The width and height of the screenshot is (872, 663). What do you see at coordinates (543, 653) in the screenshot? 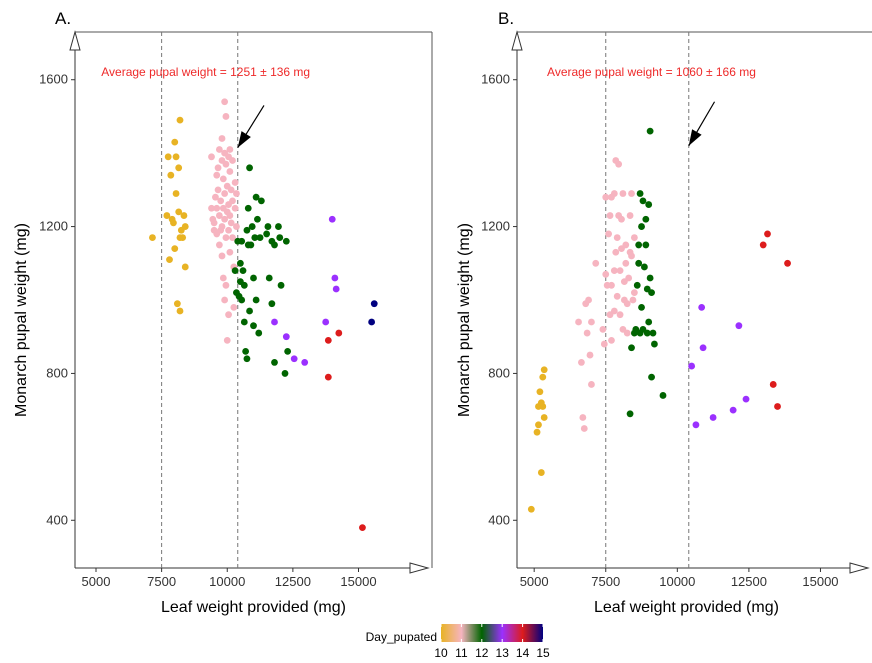
I see `legend-tick-label: 15` at bounding box center [543, 653].